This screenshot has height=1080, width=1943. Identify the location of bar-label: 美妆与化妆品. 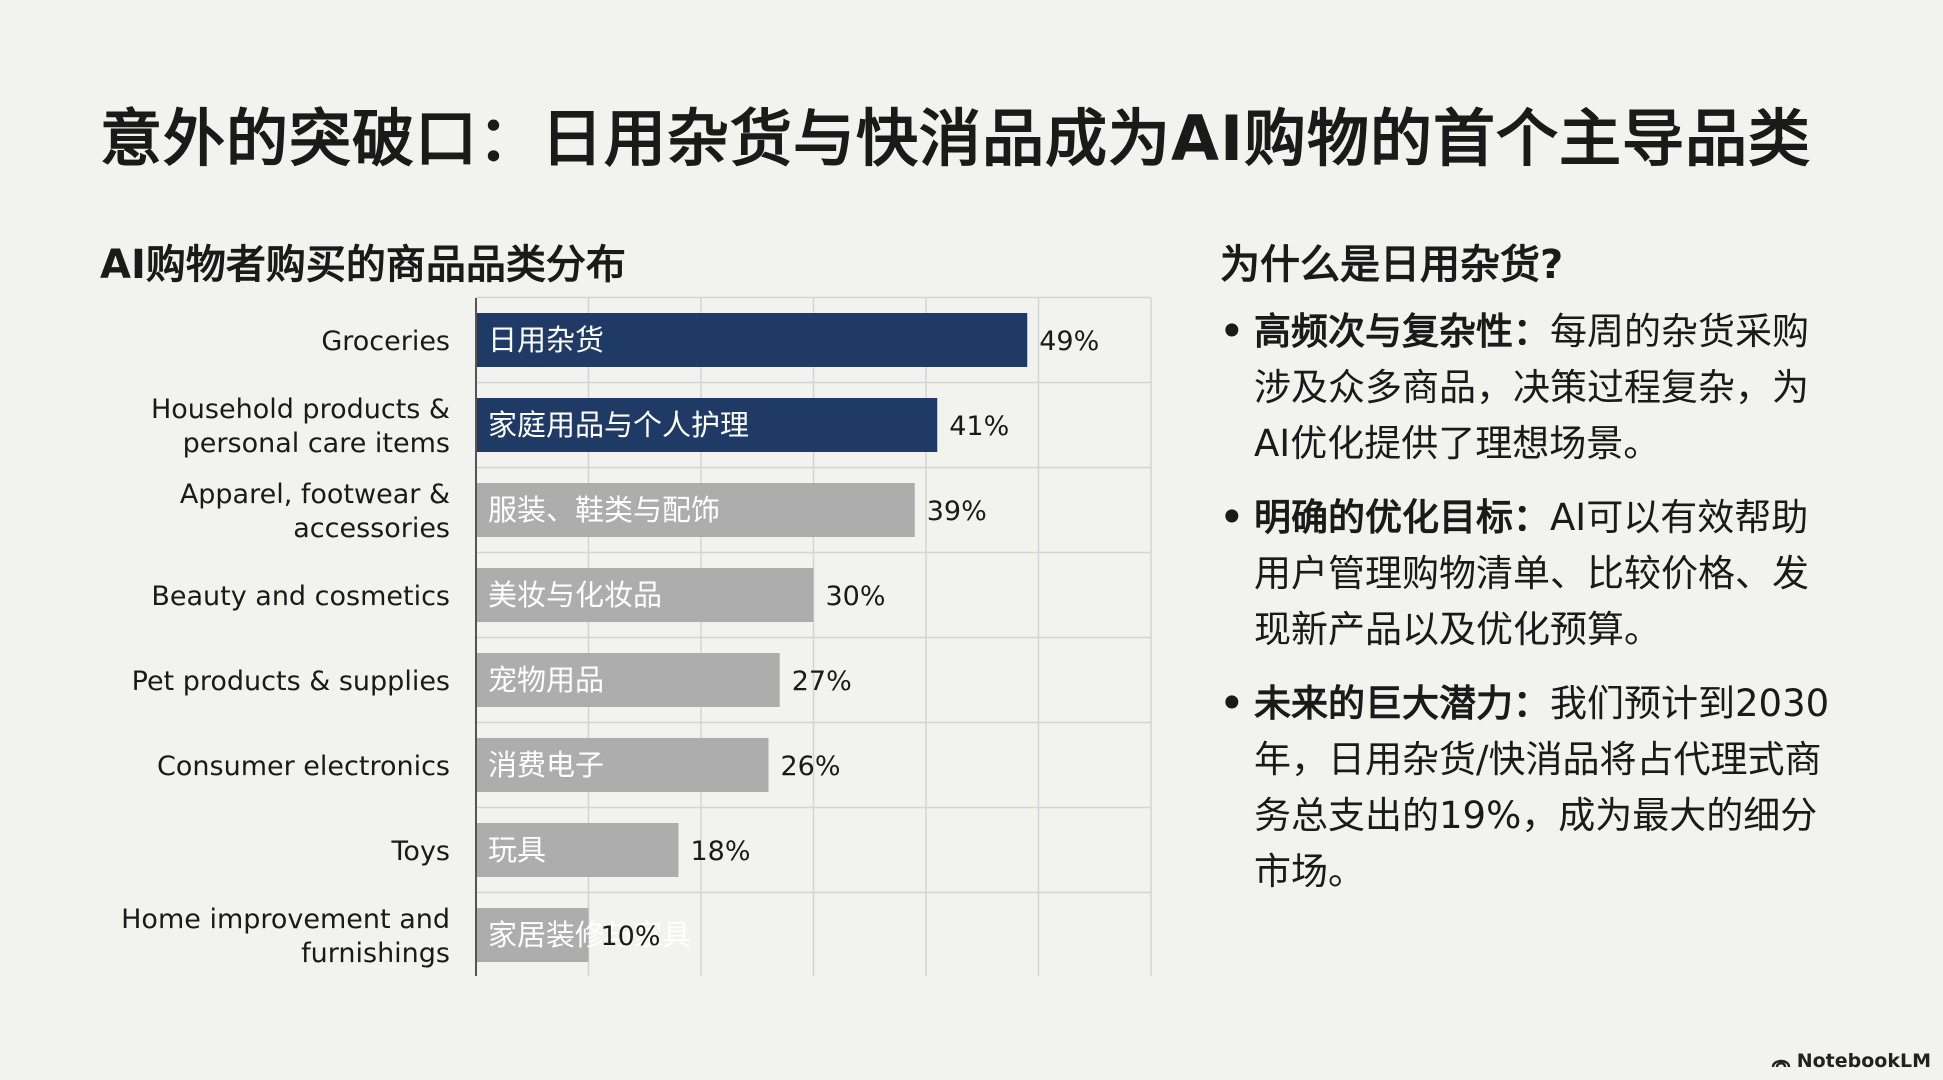
(575, 595).